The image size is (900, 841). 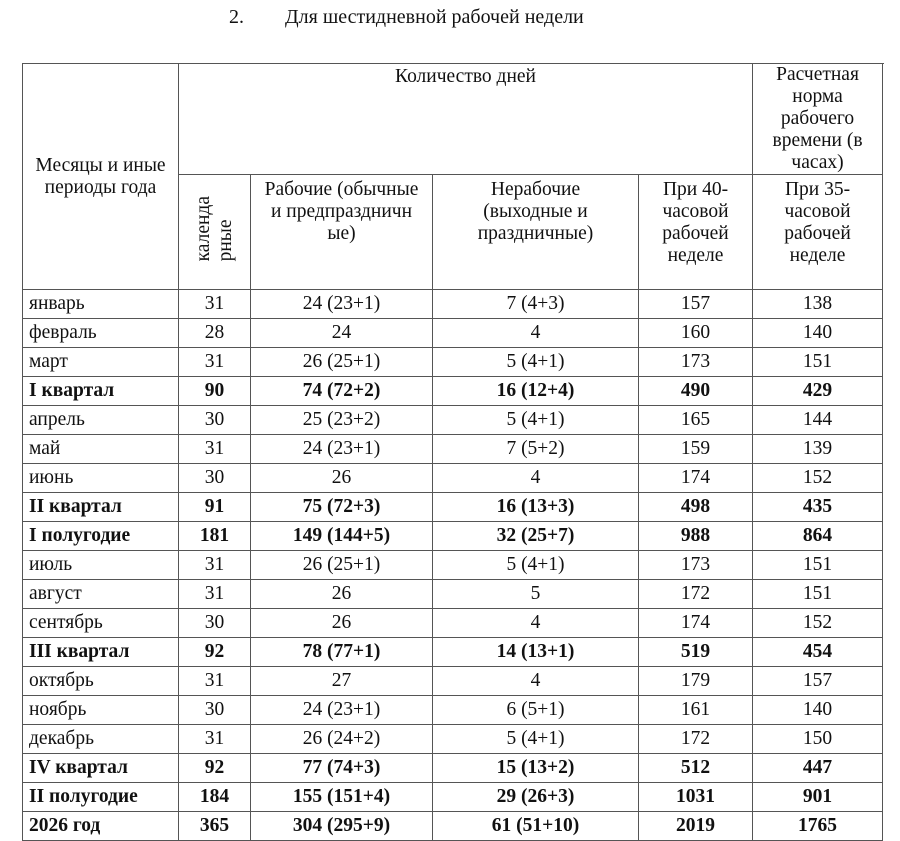 I want to click on cell-period: январь, so click(x=100, y=304).